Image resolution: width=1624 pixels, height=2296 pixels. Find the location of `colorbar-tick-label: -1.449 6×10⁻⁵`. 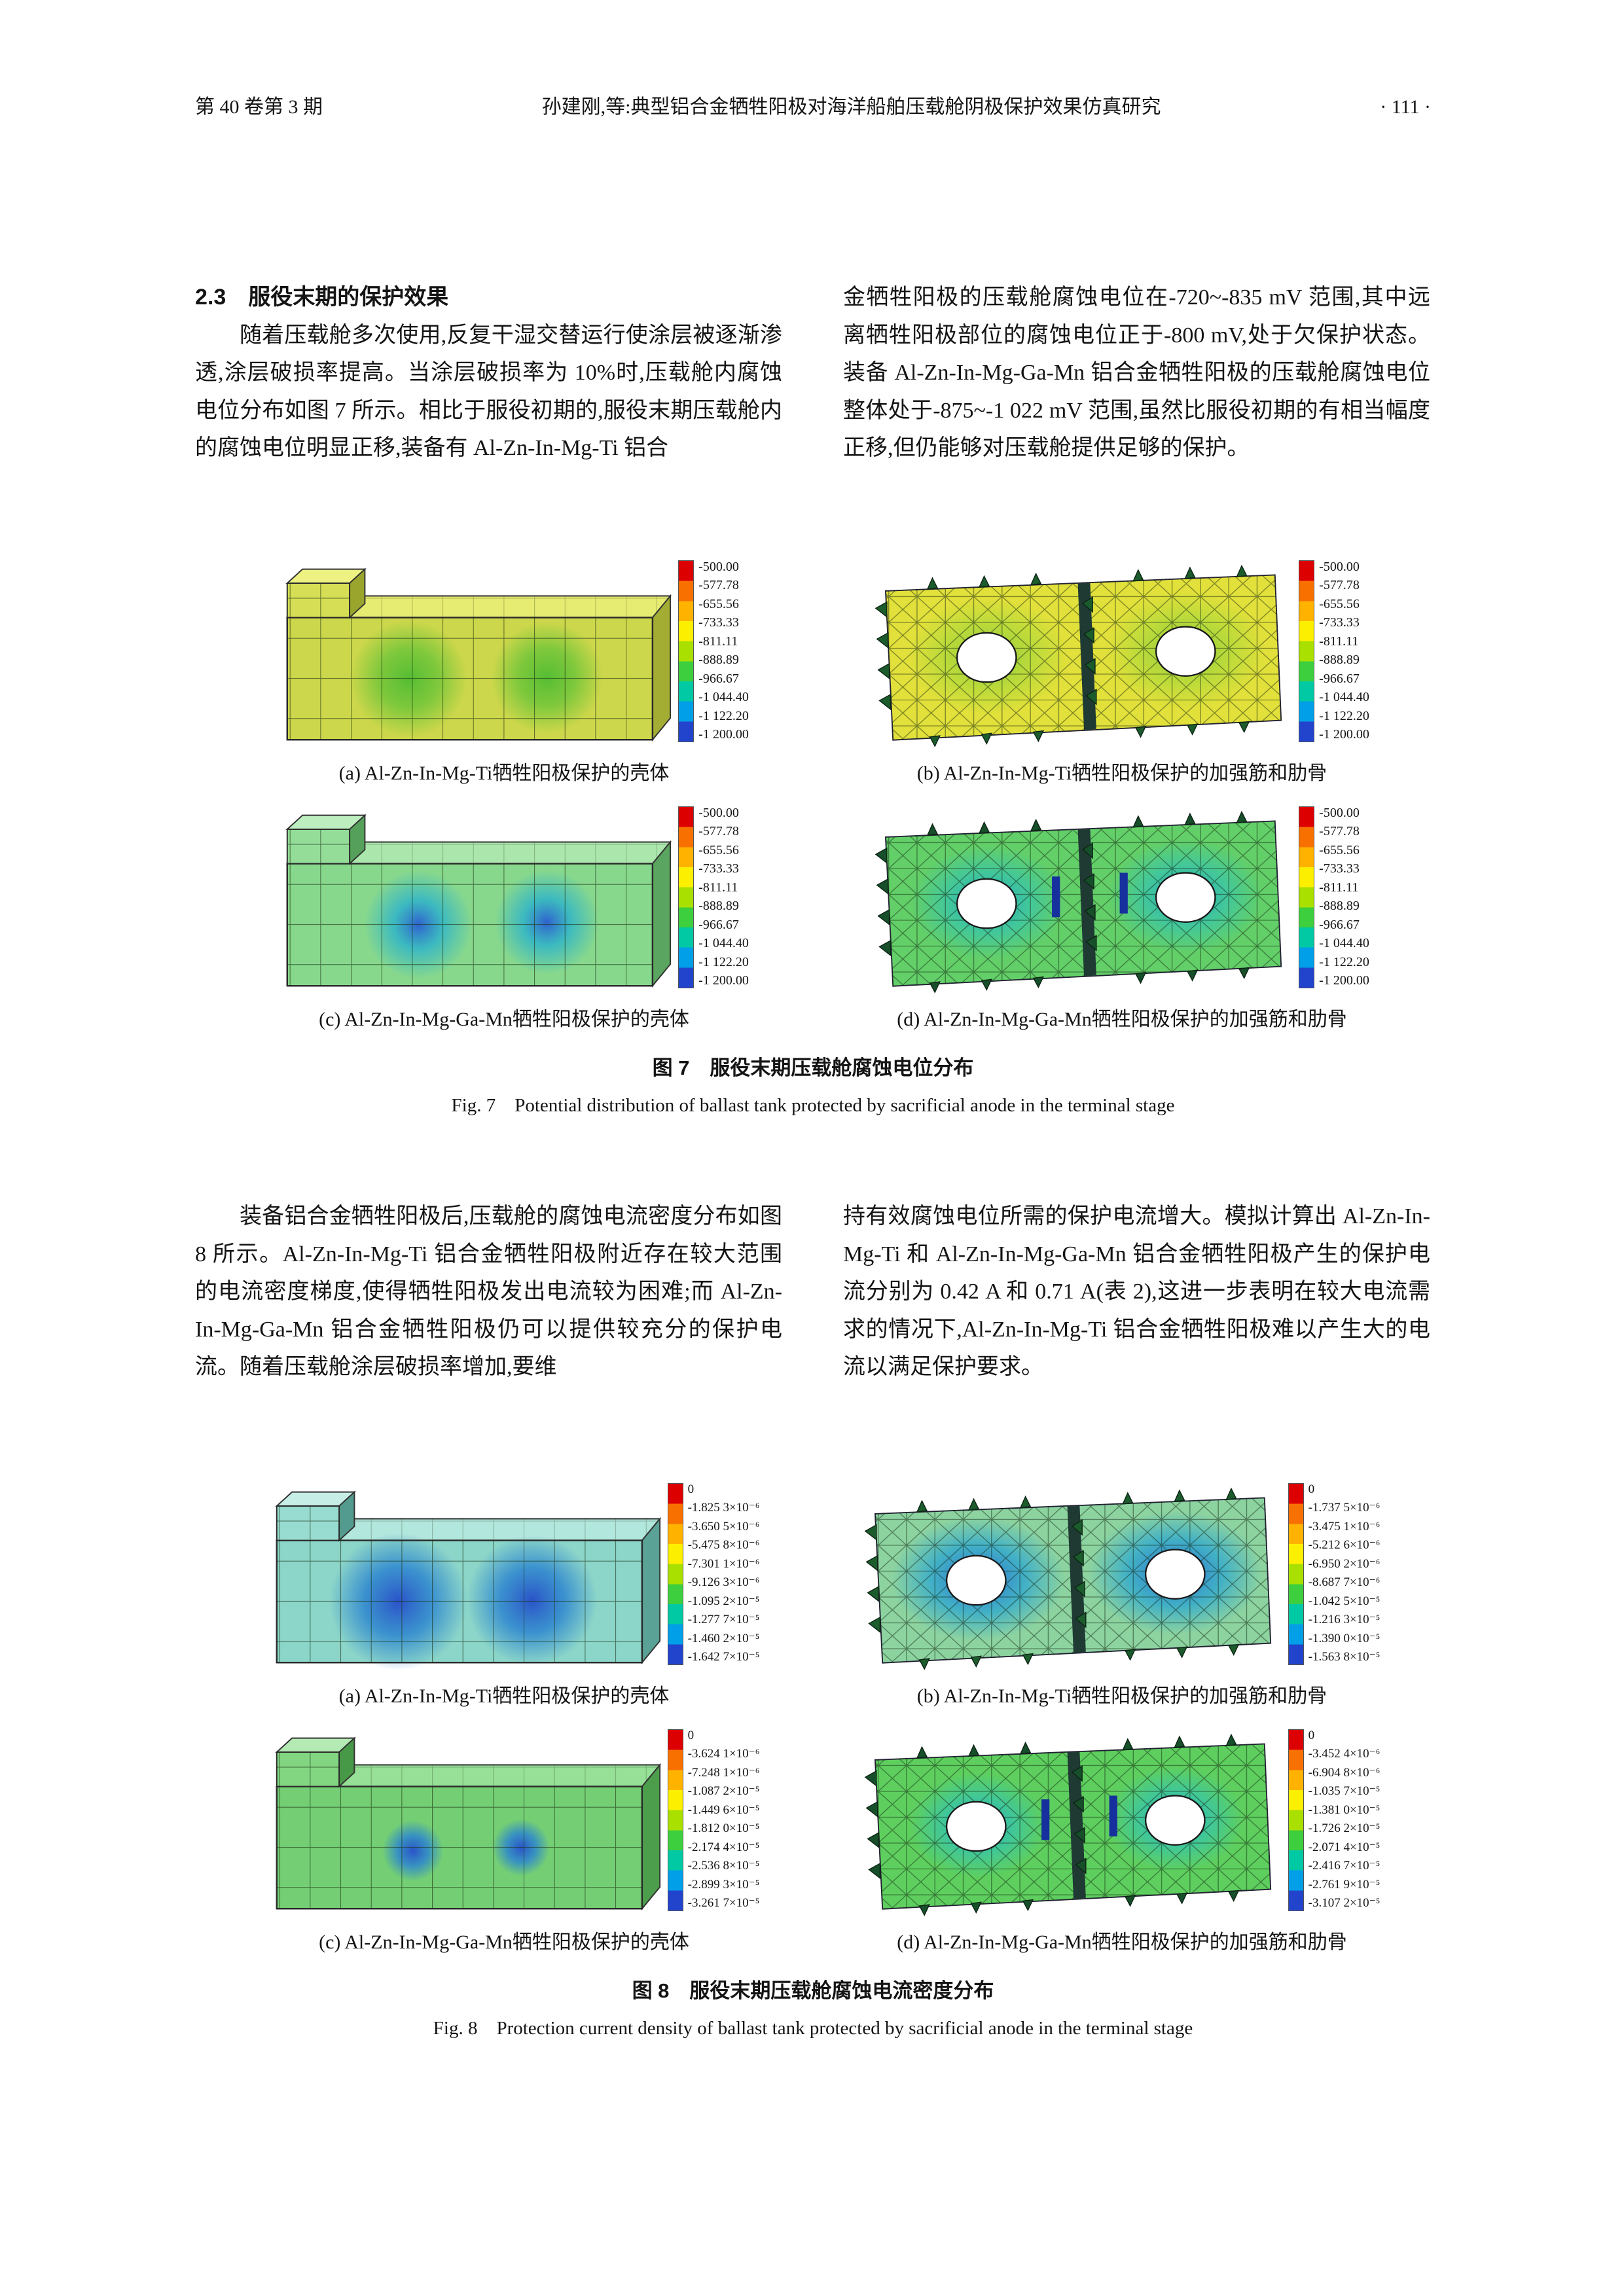

colorbar-tick-label: -1.449 6×10⁻⁵ is located at coordinates (723, 1810).